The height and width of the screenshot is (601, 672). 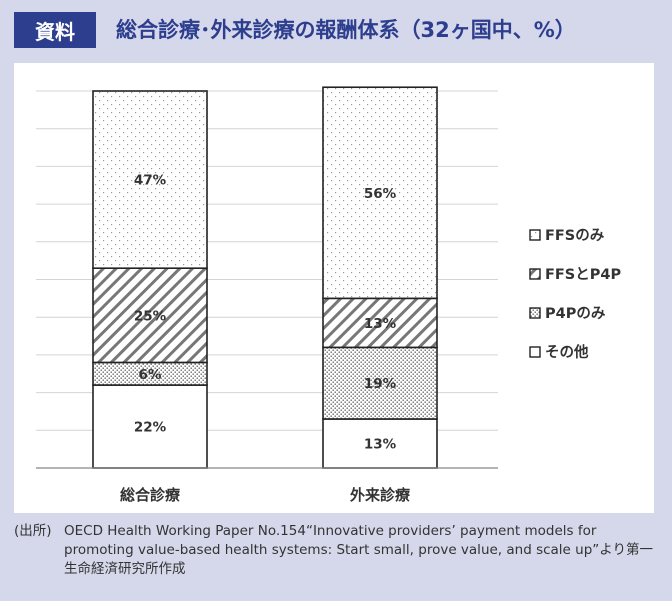 What do you see at coordinates (55, 30) in the screenshot?
I see `section-tag: 資料` at bounding box center [55, 30].